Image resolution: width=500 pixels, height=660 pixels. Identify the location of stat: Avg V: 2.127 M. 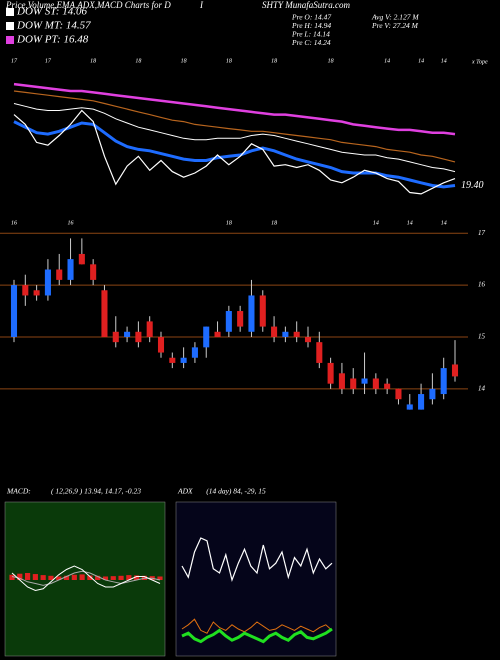
(395, 17).